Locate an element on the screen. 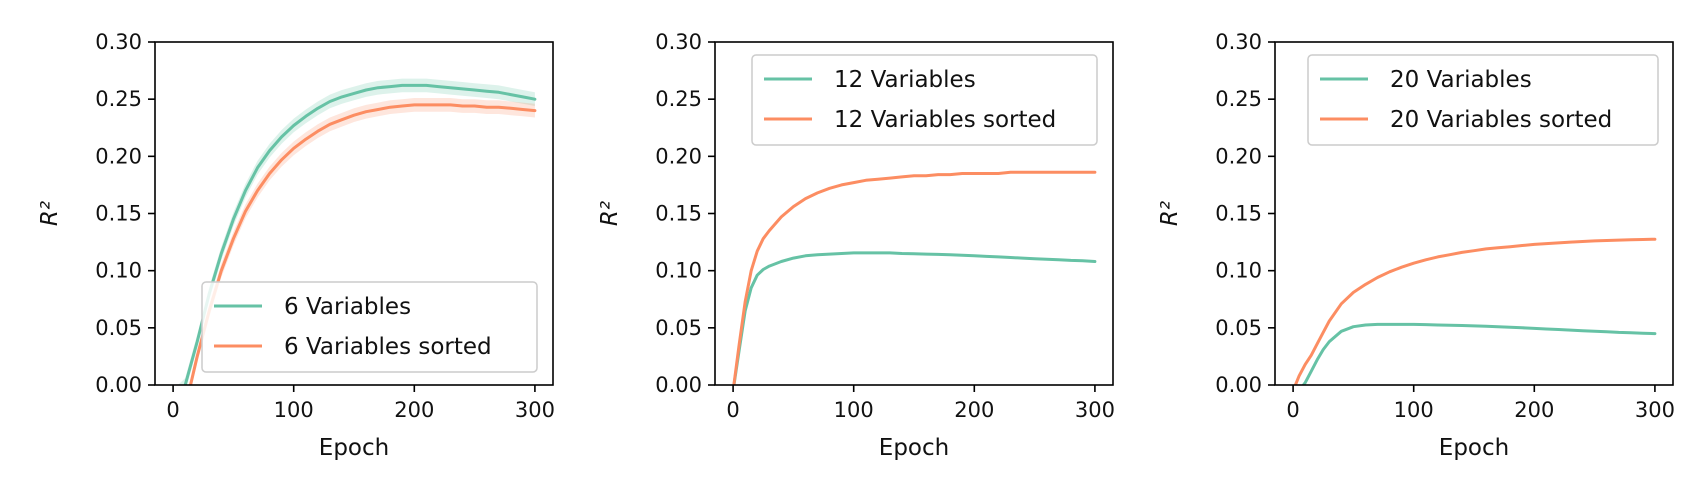 The height and width of the screenshot is (500, 1700). legend-label-1: 6 Variables is located at coordinates (347, 307).